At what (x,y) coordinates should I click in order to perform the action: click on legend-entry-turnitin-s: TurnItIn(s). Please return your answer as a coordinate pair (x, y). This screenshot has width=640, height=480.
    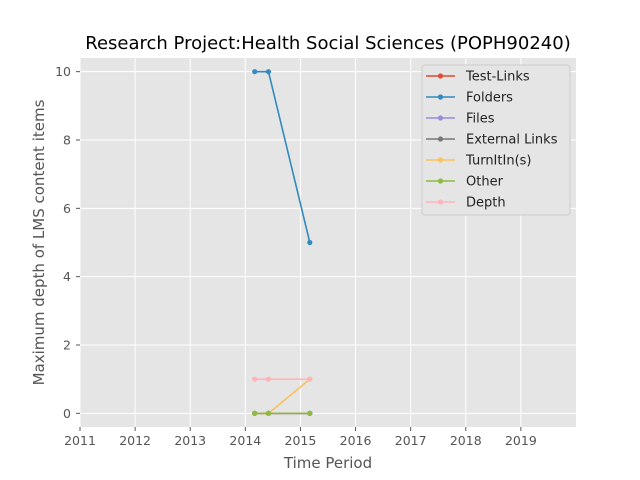
    Looking at the image, I should click on (478, 161).